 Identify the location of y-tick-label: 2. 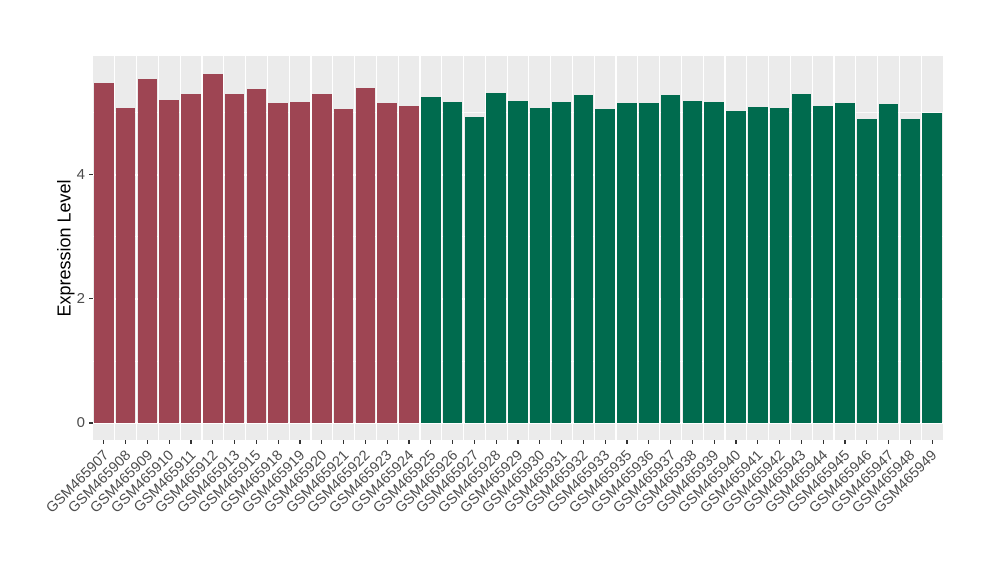
(80, 298).